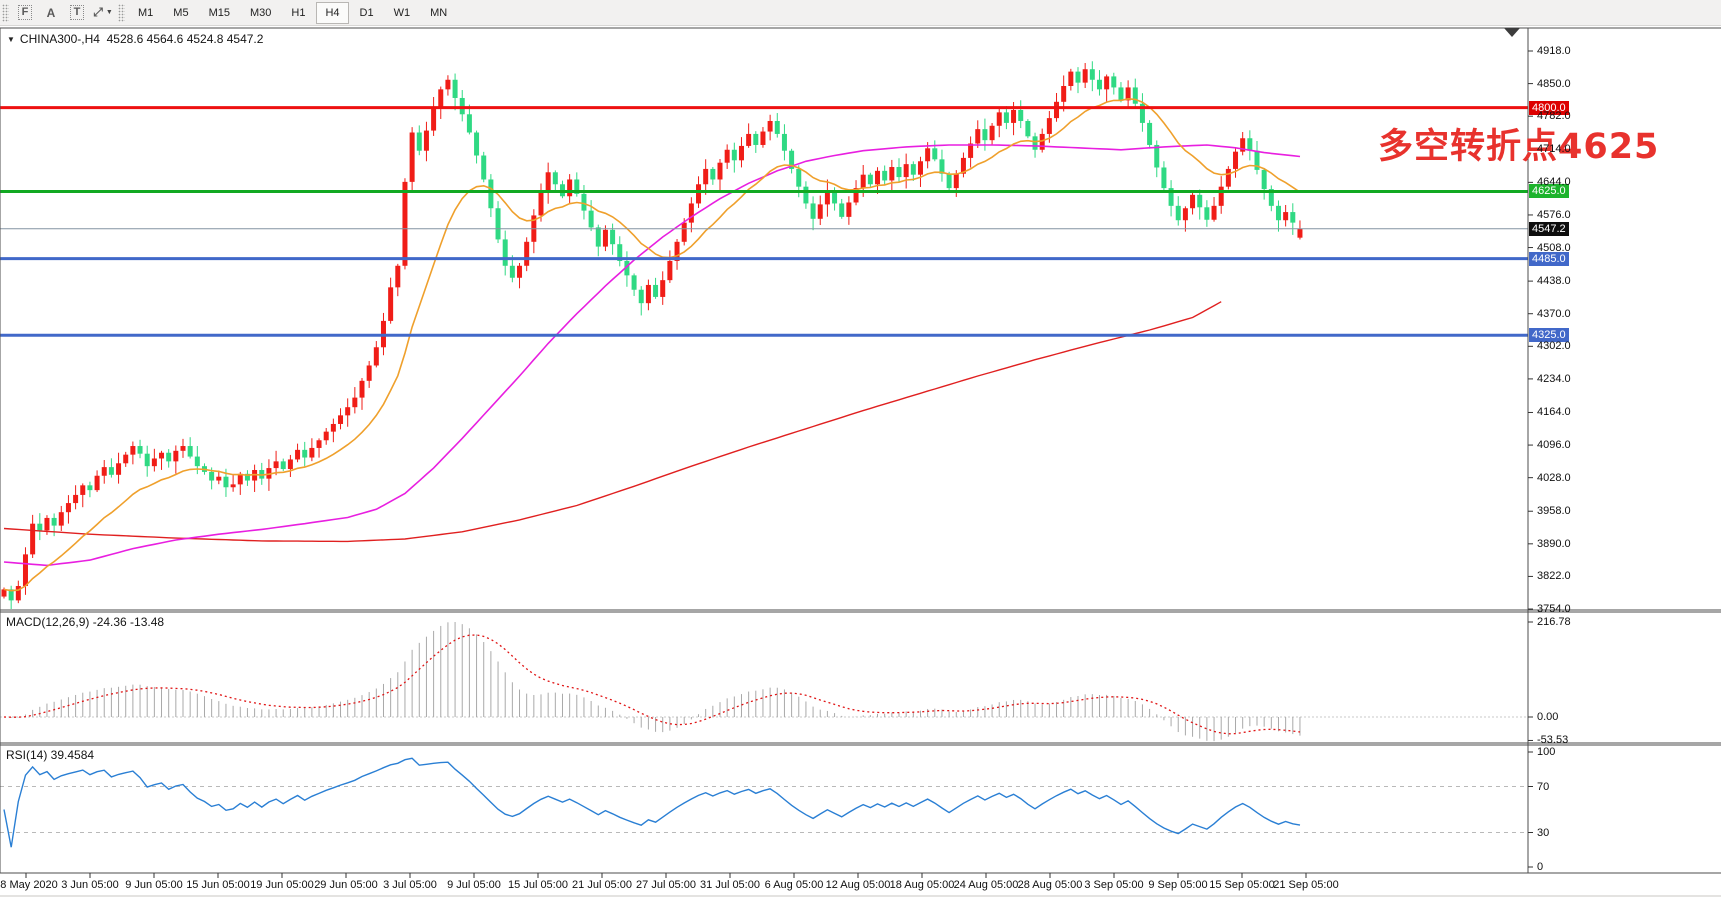  What do you see at coordinates (1554, 543) in the screenshot?
I see `price-tick-label: 3890.0` at bounding box center [1554, 543].